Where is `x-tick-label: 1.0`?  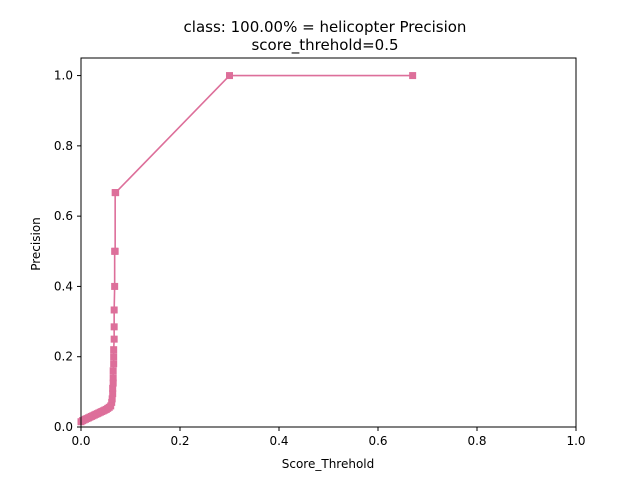
x-tick-label: 1.0 is located at coordinates (575, 441).